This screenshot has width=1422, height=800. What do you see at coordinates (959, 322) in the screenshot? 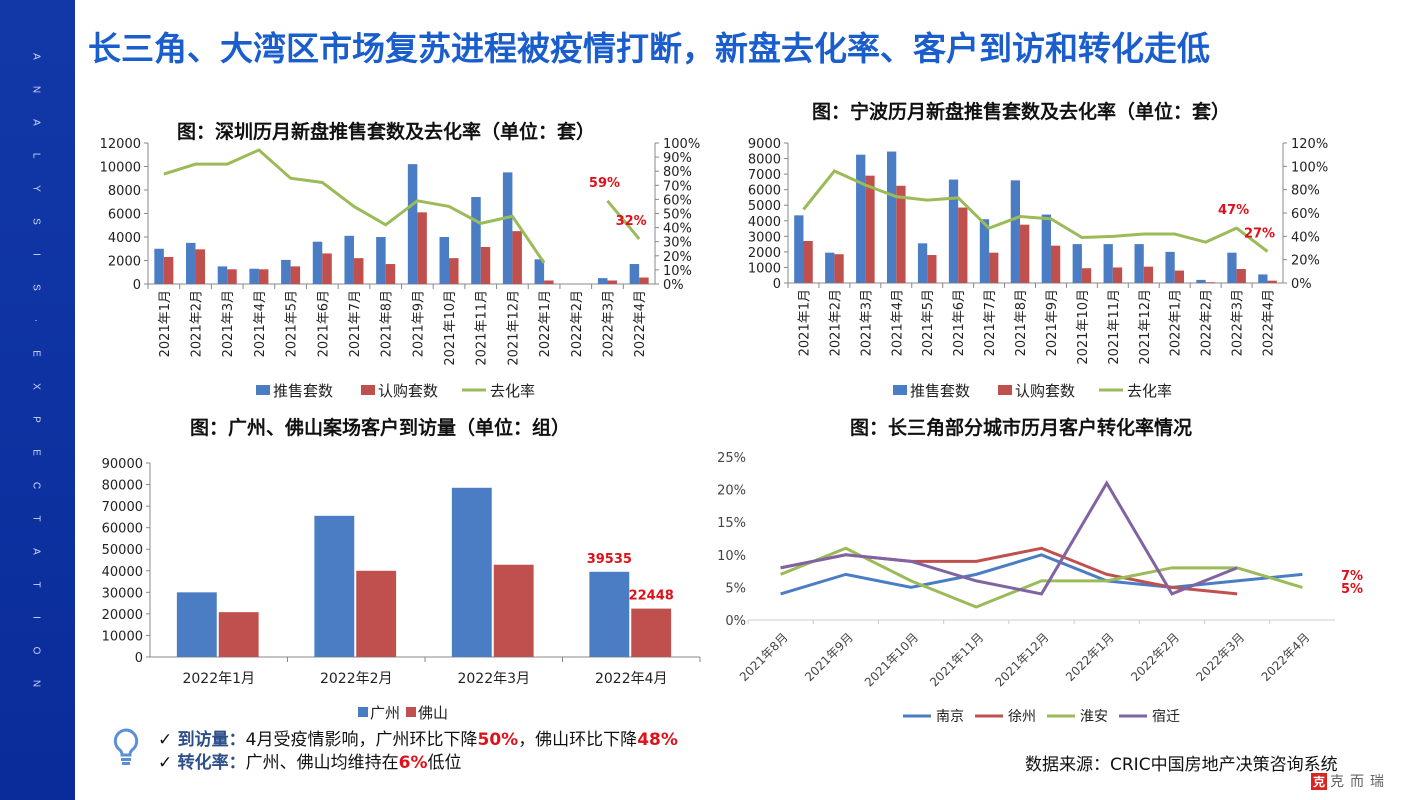
I see `x-tick-label: 2021年6月` at bounding box center [959, 322].